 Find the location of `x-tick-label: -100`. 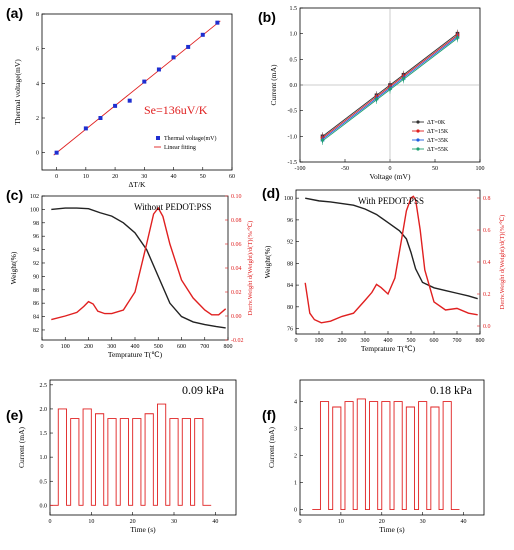

x-tick-label: -100 is located at coordinates (300, 169).